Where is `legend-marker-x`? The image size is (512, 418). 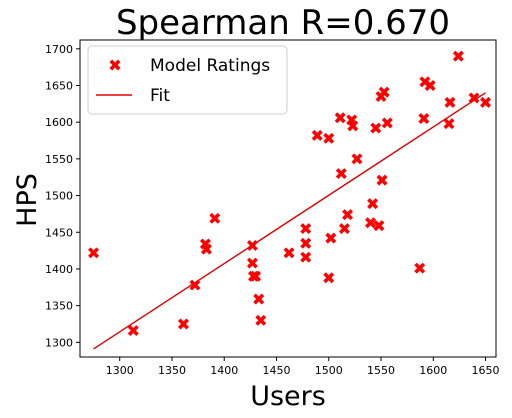 legend-marker-x is located at coordinates (115, 65).